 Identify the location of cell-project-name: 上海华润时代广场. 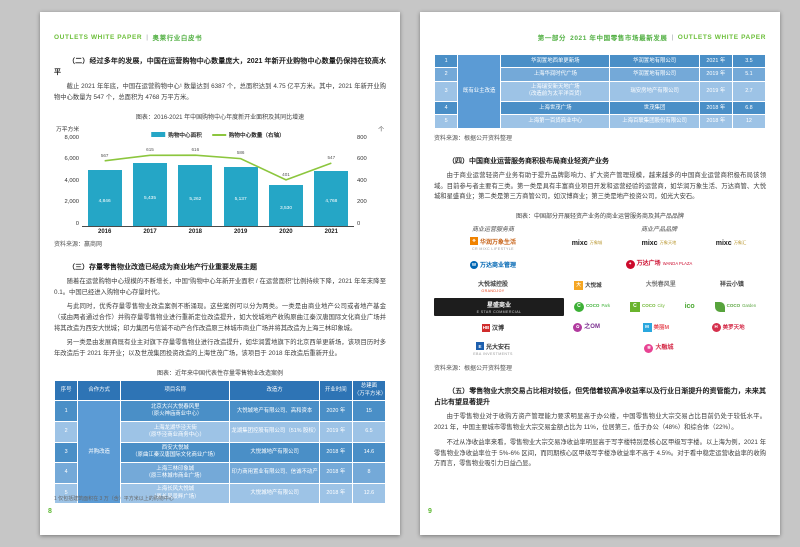
(555, 74).